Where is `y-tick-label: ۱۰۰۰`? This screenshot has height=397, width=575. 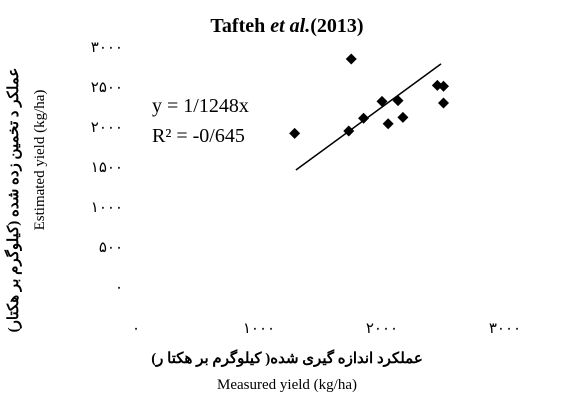
y-tick-label: ۱۰۰۰ is located at coordinates (107, 208).